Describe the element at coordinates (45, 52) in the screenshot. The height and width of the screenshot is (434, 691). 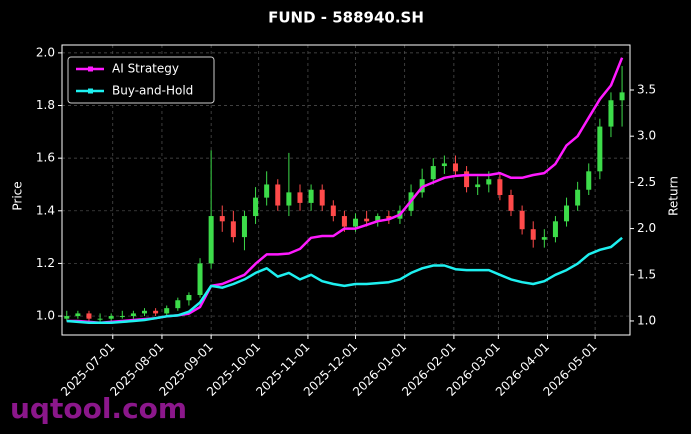
I see `y-tick-label: 2.0` at that location.